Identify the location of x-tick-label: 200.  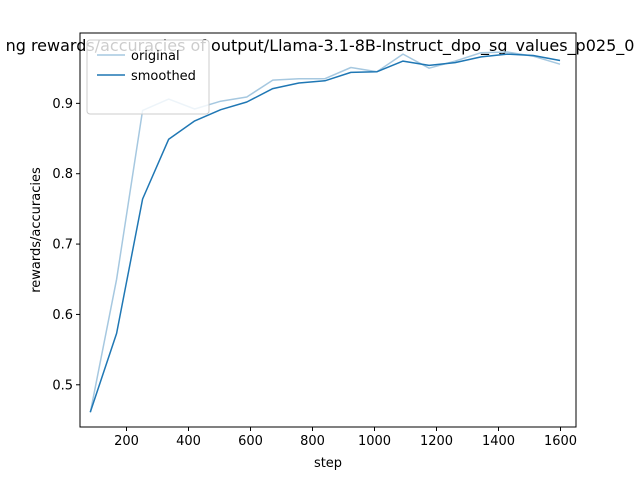
(126, 441).